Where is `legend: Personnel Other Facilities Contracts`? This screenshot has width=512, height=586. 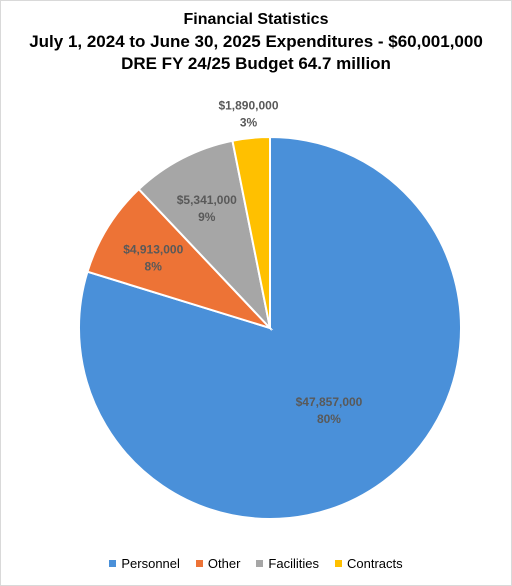 legend: Personnel Other Facilities Contracts is located at coordinates (256, 563).